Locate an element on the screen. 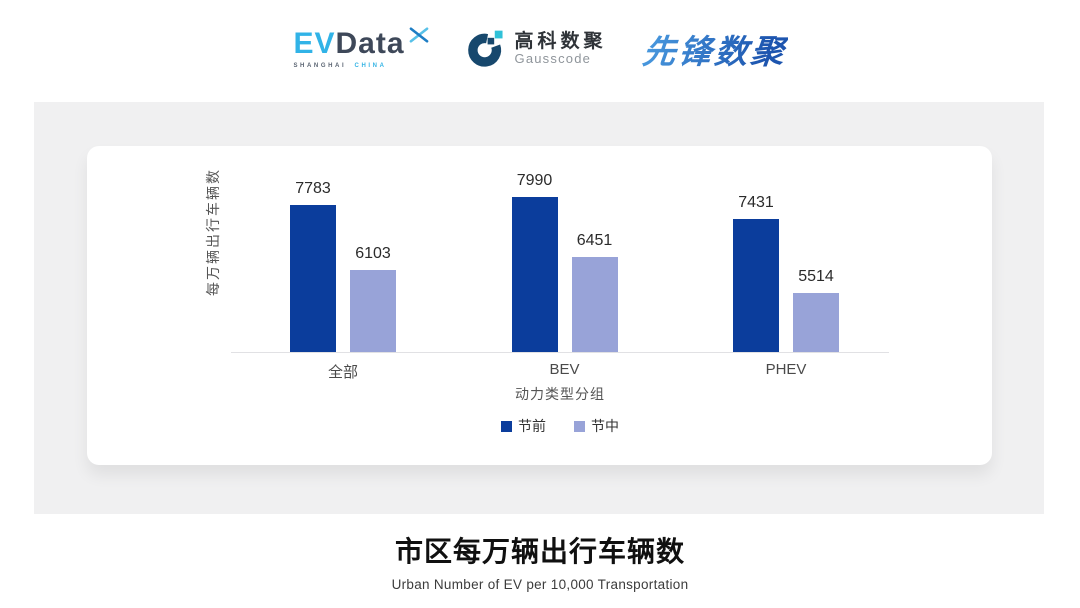 The image size is (1080, 608). bar-value-label: 5514 is located at coordinates (816, 276).